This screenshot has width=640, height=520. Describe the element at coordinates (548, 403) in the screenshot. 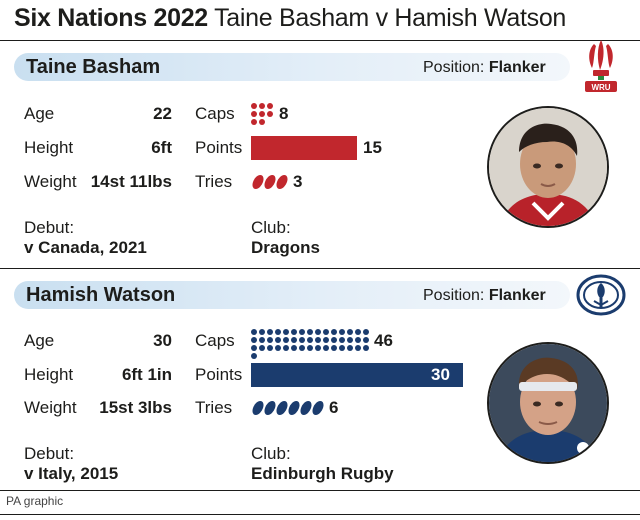

I see `player-2-avatar` at that location.